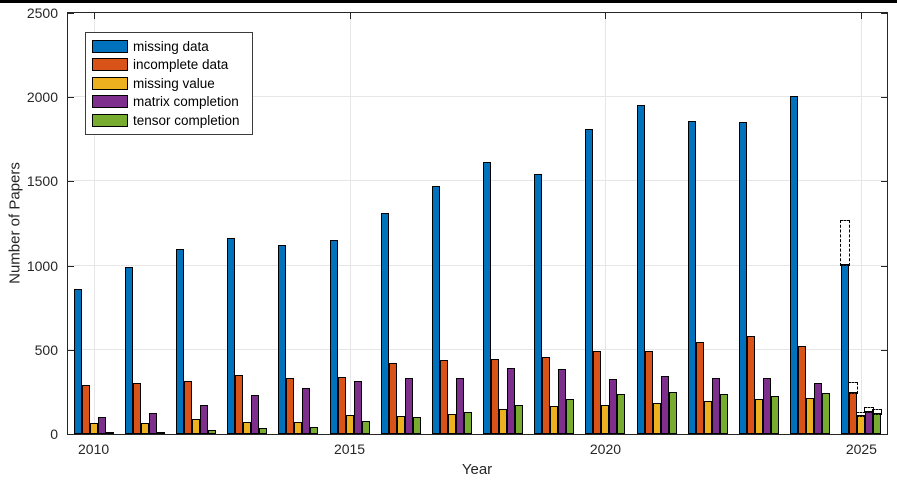 Image resolution: width=897 pixels, height=482 pixels. I want to click on legend-item: tensor completion, so click(172, 120).